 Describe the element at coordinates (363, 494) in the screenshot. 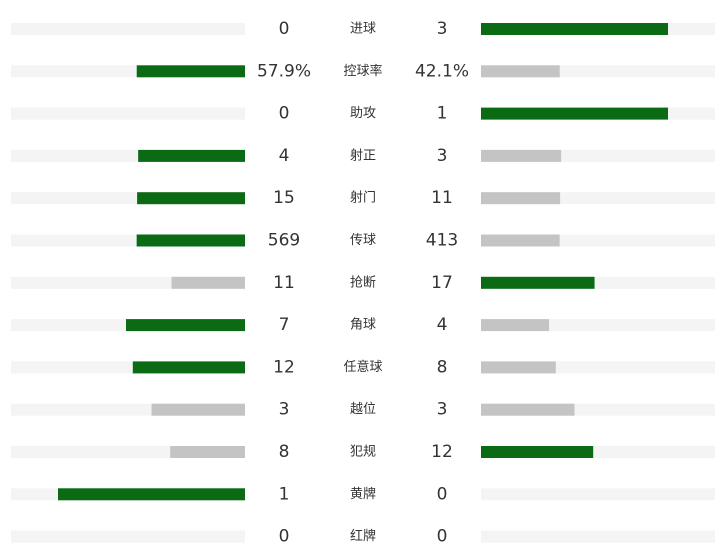

I see `stat-label: 黄牌` at that location.